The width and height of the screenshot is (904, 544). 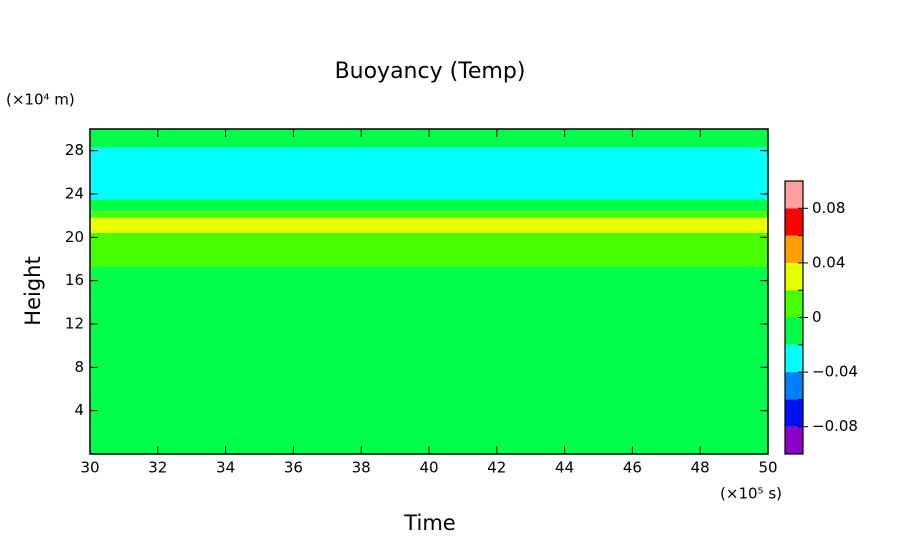 What do you see at coordinates (361, 468) in the screenshot?
I see `x-tick-label: 38` at bounding box center [361, 468].